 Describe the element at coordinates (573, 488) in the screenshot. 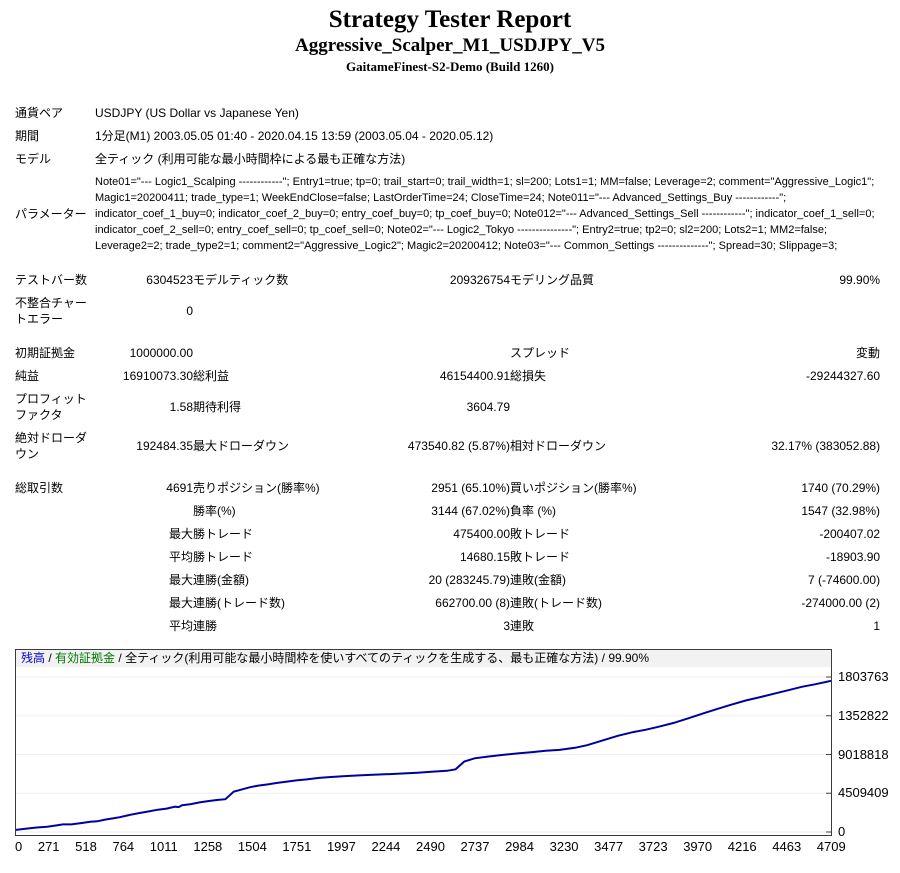

I see `long-positions-label: 買いポジション(勝率%)` at that location.